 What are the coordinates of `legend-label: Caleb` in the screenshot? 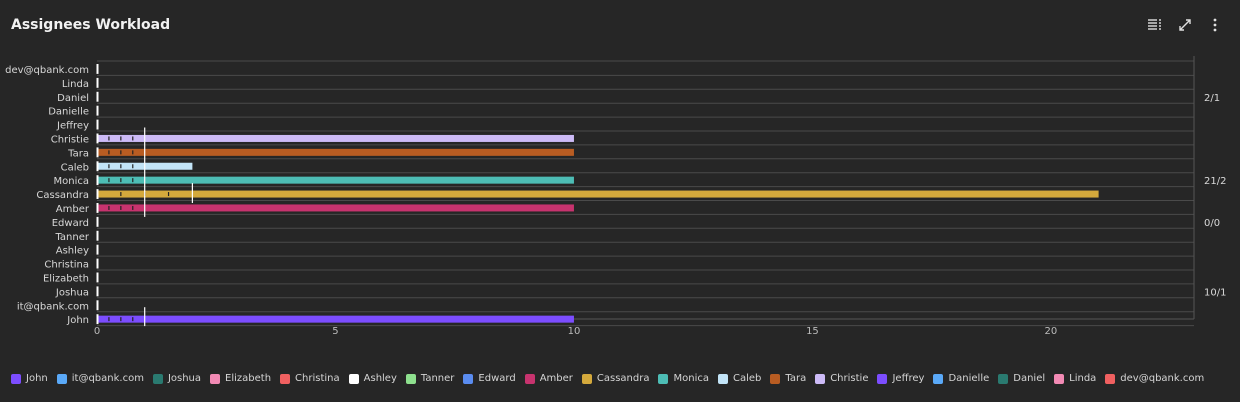 It's located at (747, 378).